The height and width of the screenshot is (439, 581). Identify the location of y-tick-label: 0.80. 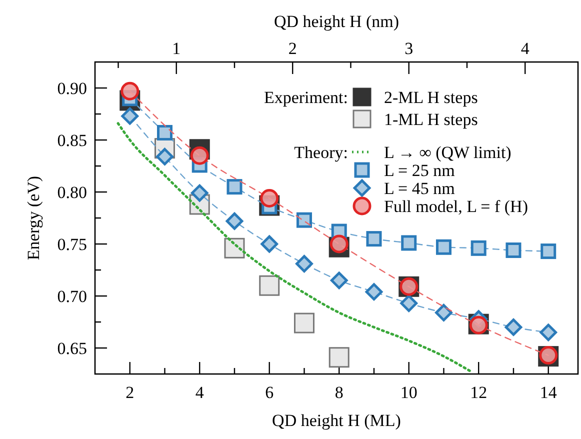
(72, 192).